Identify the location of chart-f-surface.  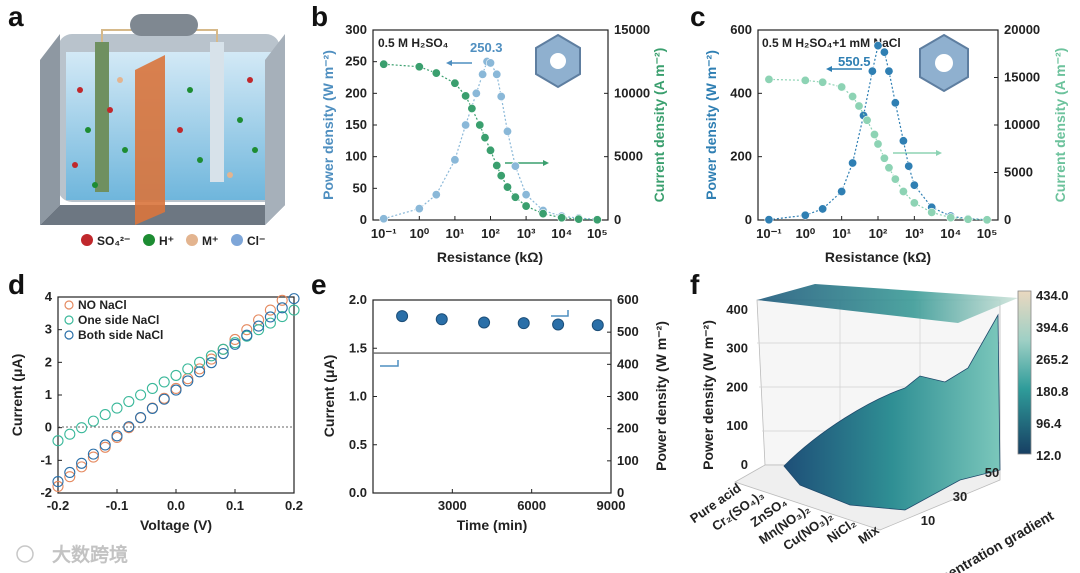
(892, 412).